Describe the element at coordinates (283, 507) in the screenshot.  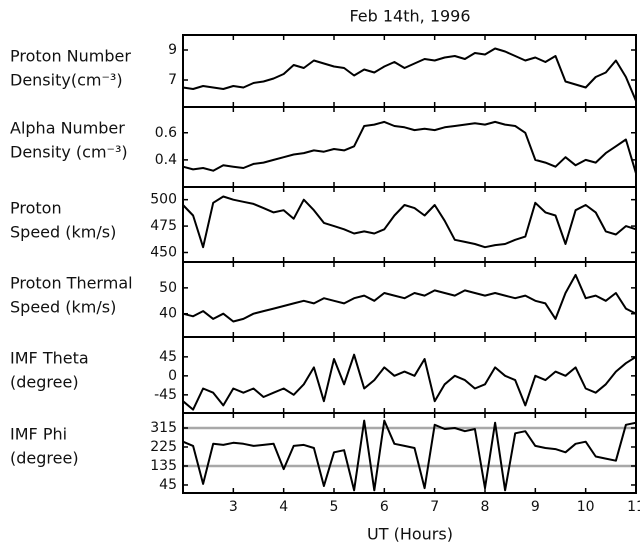
I see `x-tick-label: 4` at that location.